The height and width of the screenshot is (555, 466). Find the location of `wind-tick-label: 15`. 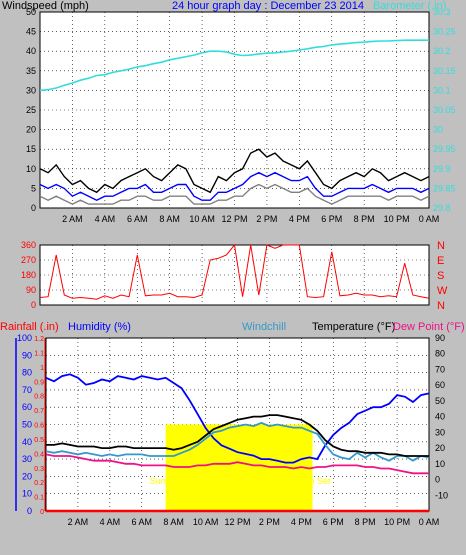

wind-tick-label: 15 is located at coordinates (31, 149).